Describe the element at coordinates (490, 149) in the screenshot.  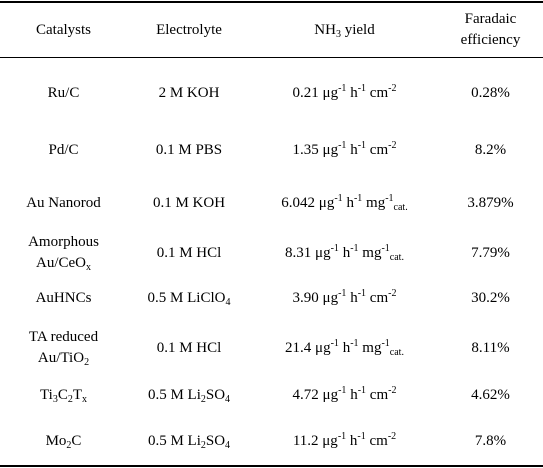
I see `faradaic-efficiency-cell: 8.2%` at that location.